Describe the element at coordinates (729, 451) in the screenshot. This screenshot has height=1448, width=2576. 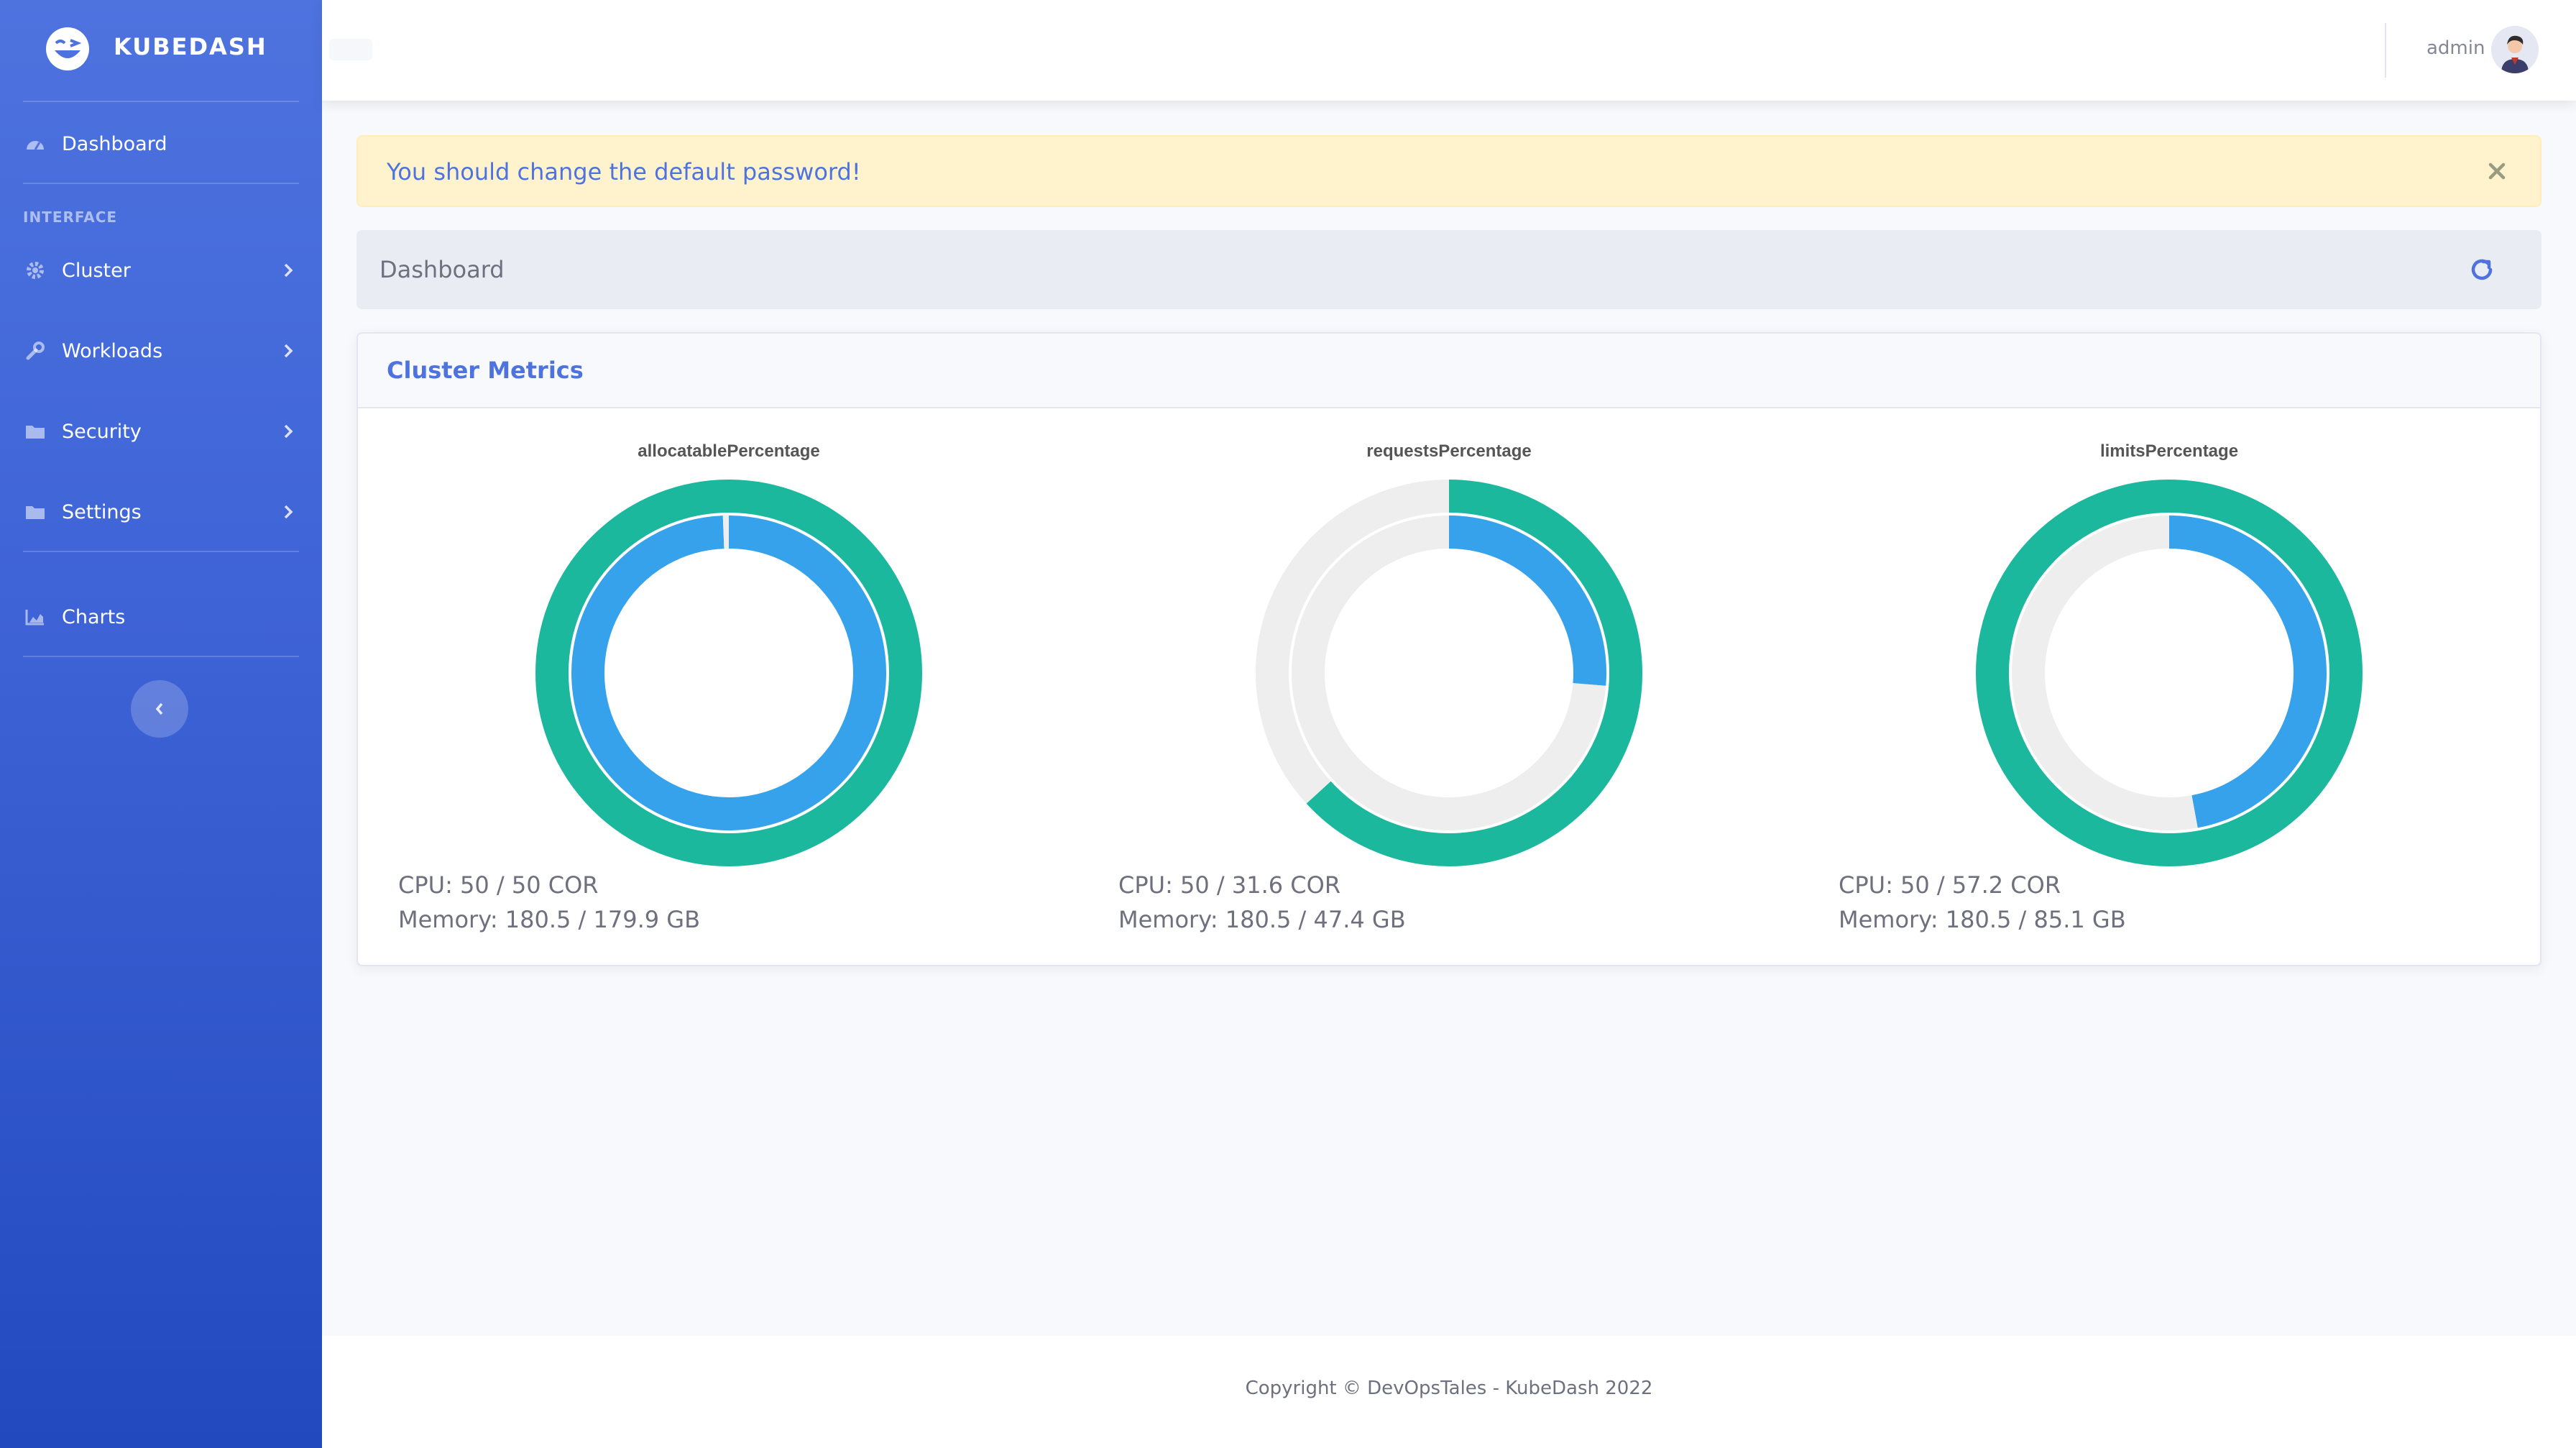
I see `chart-title: allocatablePercentage` at that location.